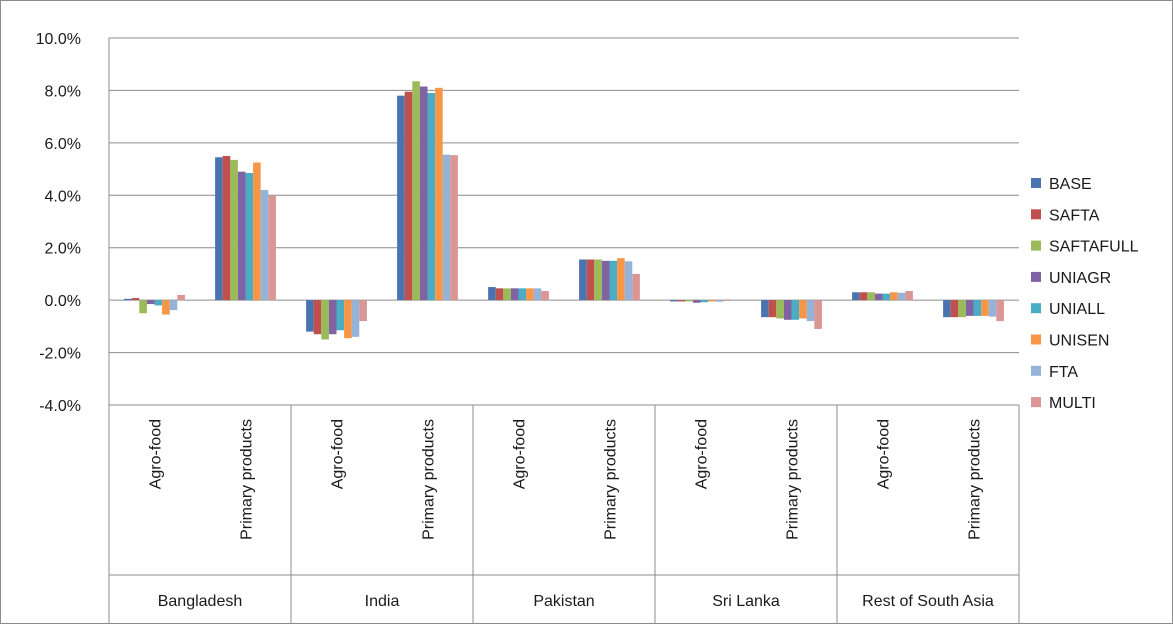  What do you see at coordinates (1072, 403) in the screenshot?
I see `legend-label-multi: MULTI` at bounding box center [1072, 403].